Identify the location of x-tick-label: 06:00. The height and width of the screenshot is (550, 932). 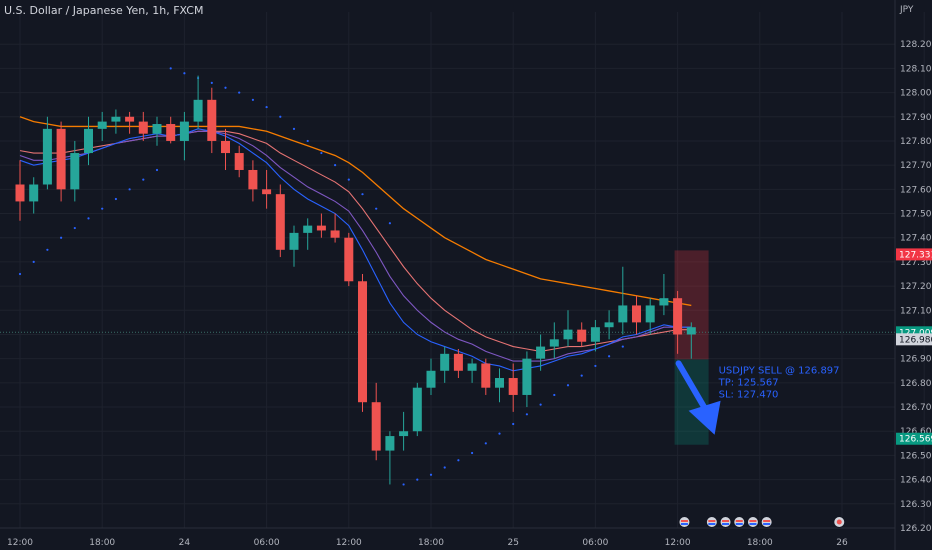
(595, 543).